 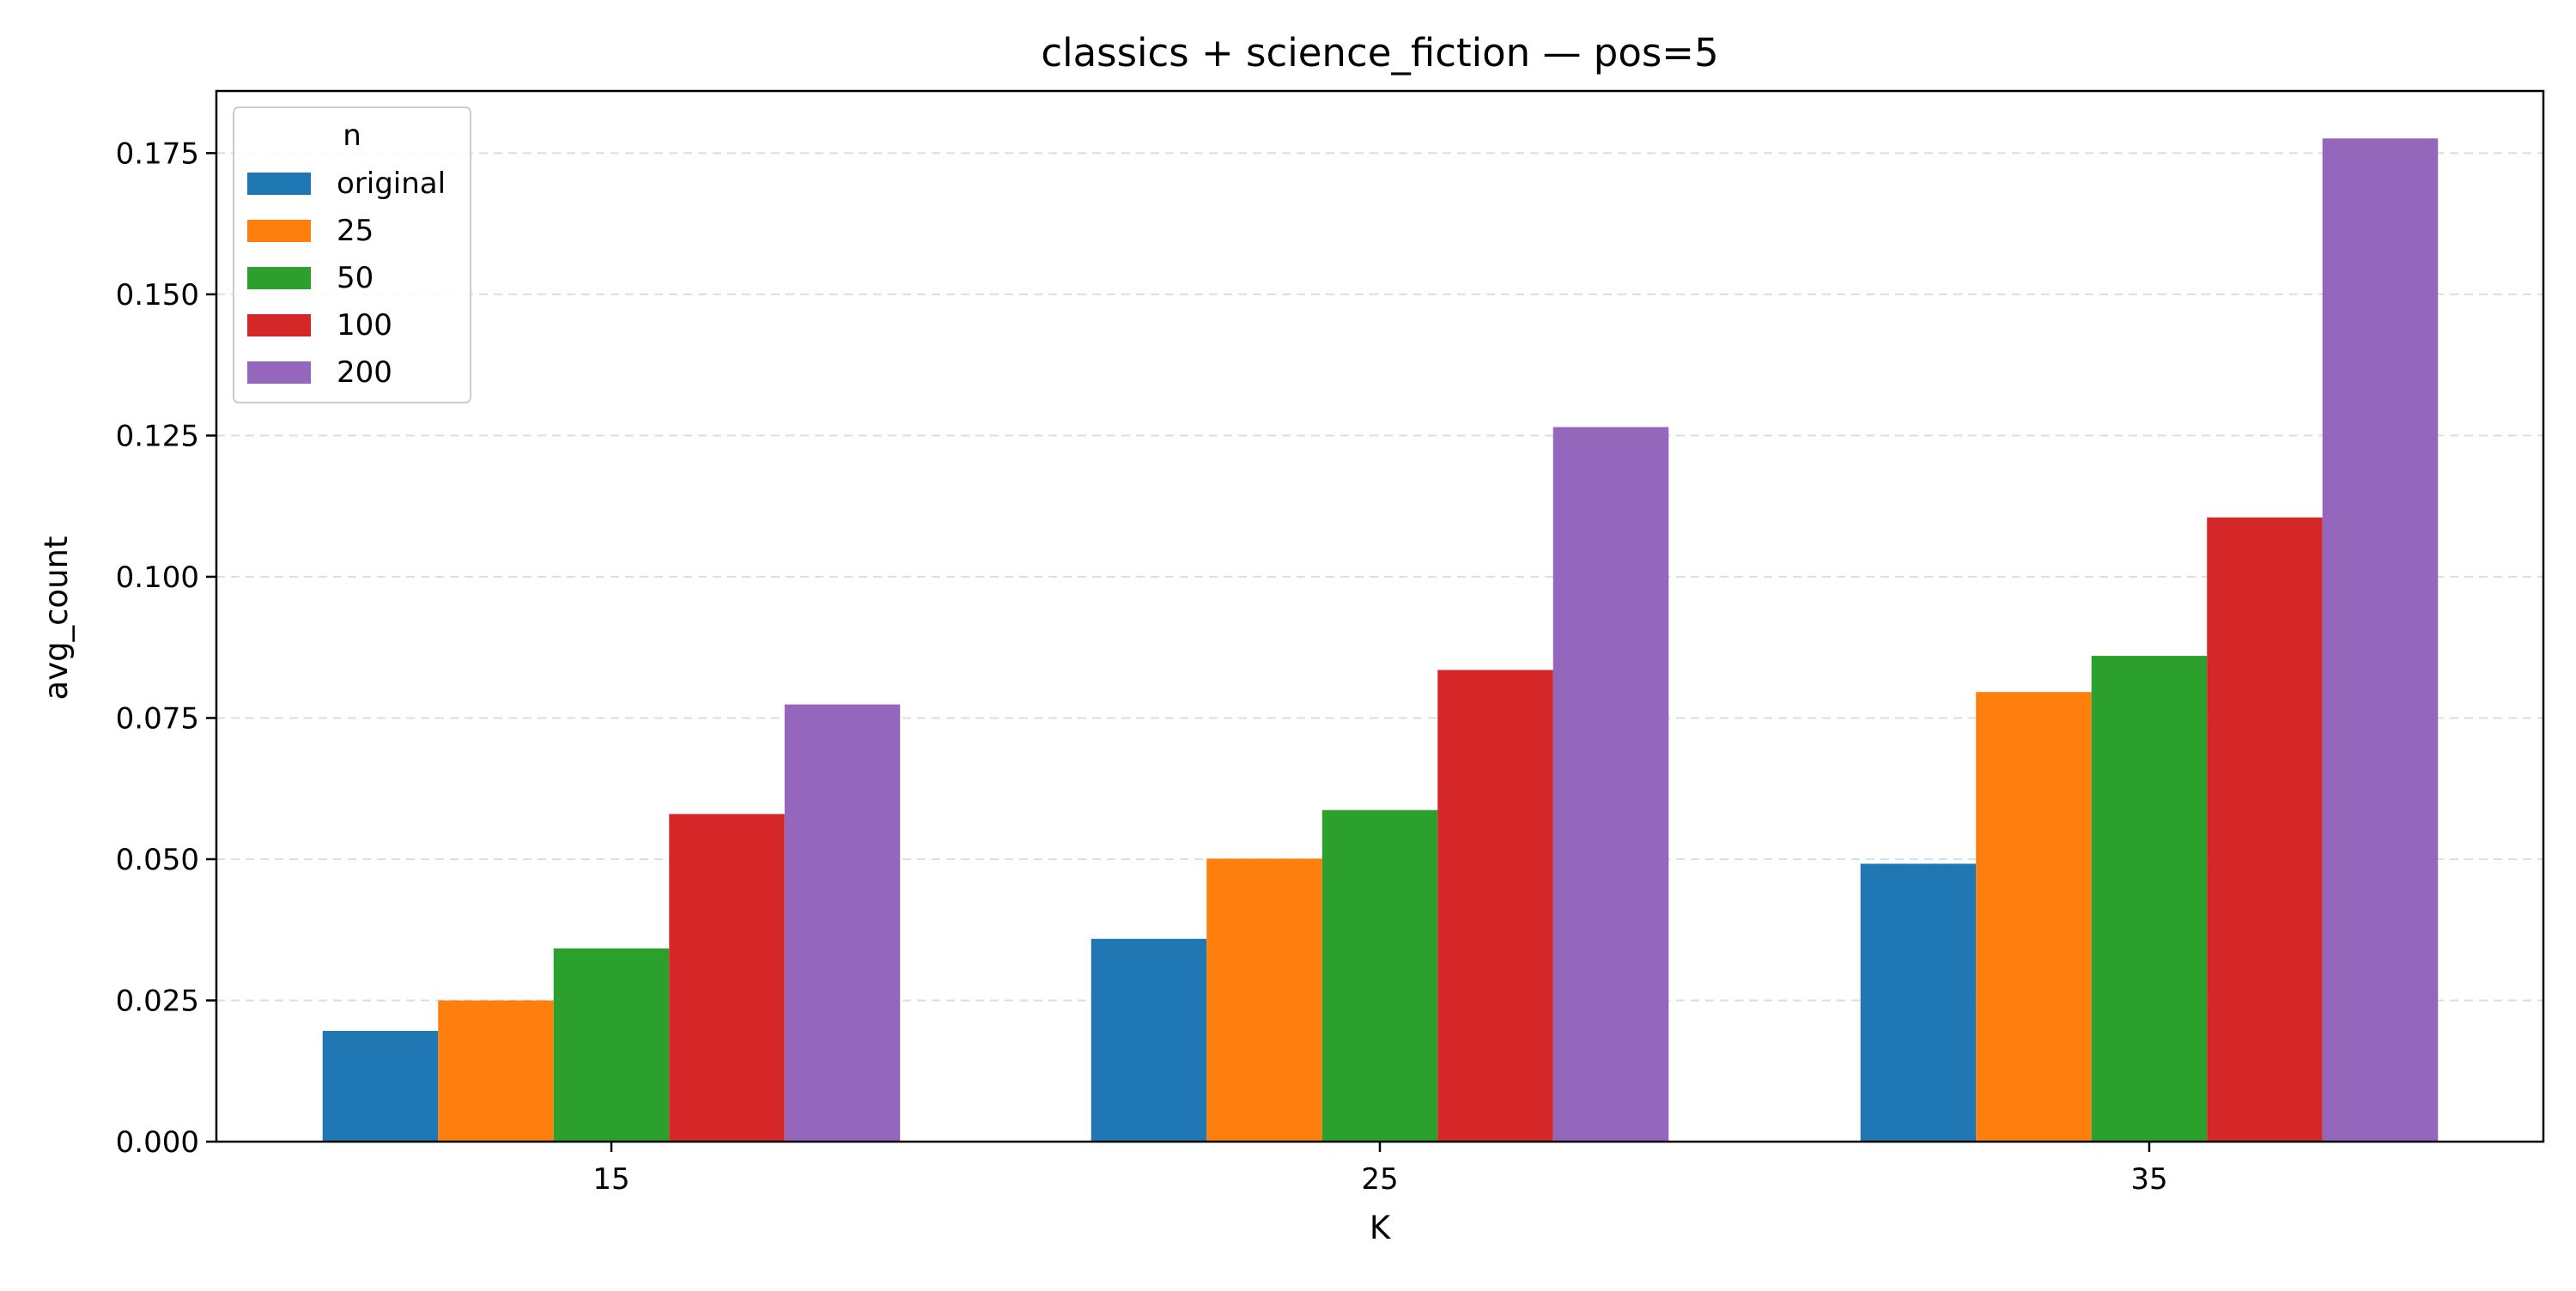 What do you see at coordinates (355, 278) in the screenshot?
I see `legend-label: 50` at bounding box center [355, 278].